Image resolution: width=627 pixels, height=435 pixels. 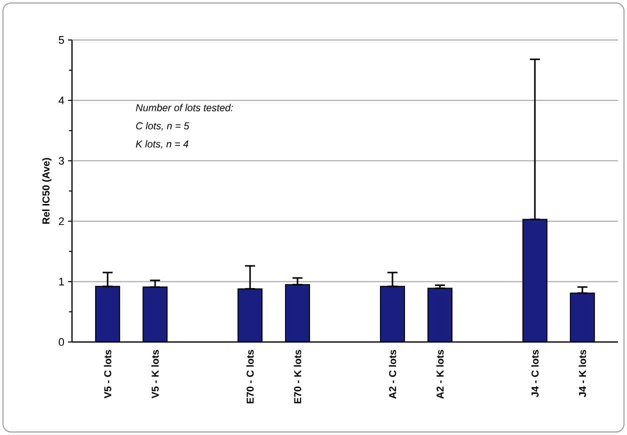 What do you see at coordinates (61, 221) in the screenshot?
I see `y-tick-label: 2` at bounding box center [61, 221].